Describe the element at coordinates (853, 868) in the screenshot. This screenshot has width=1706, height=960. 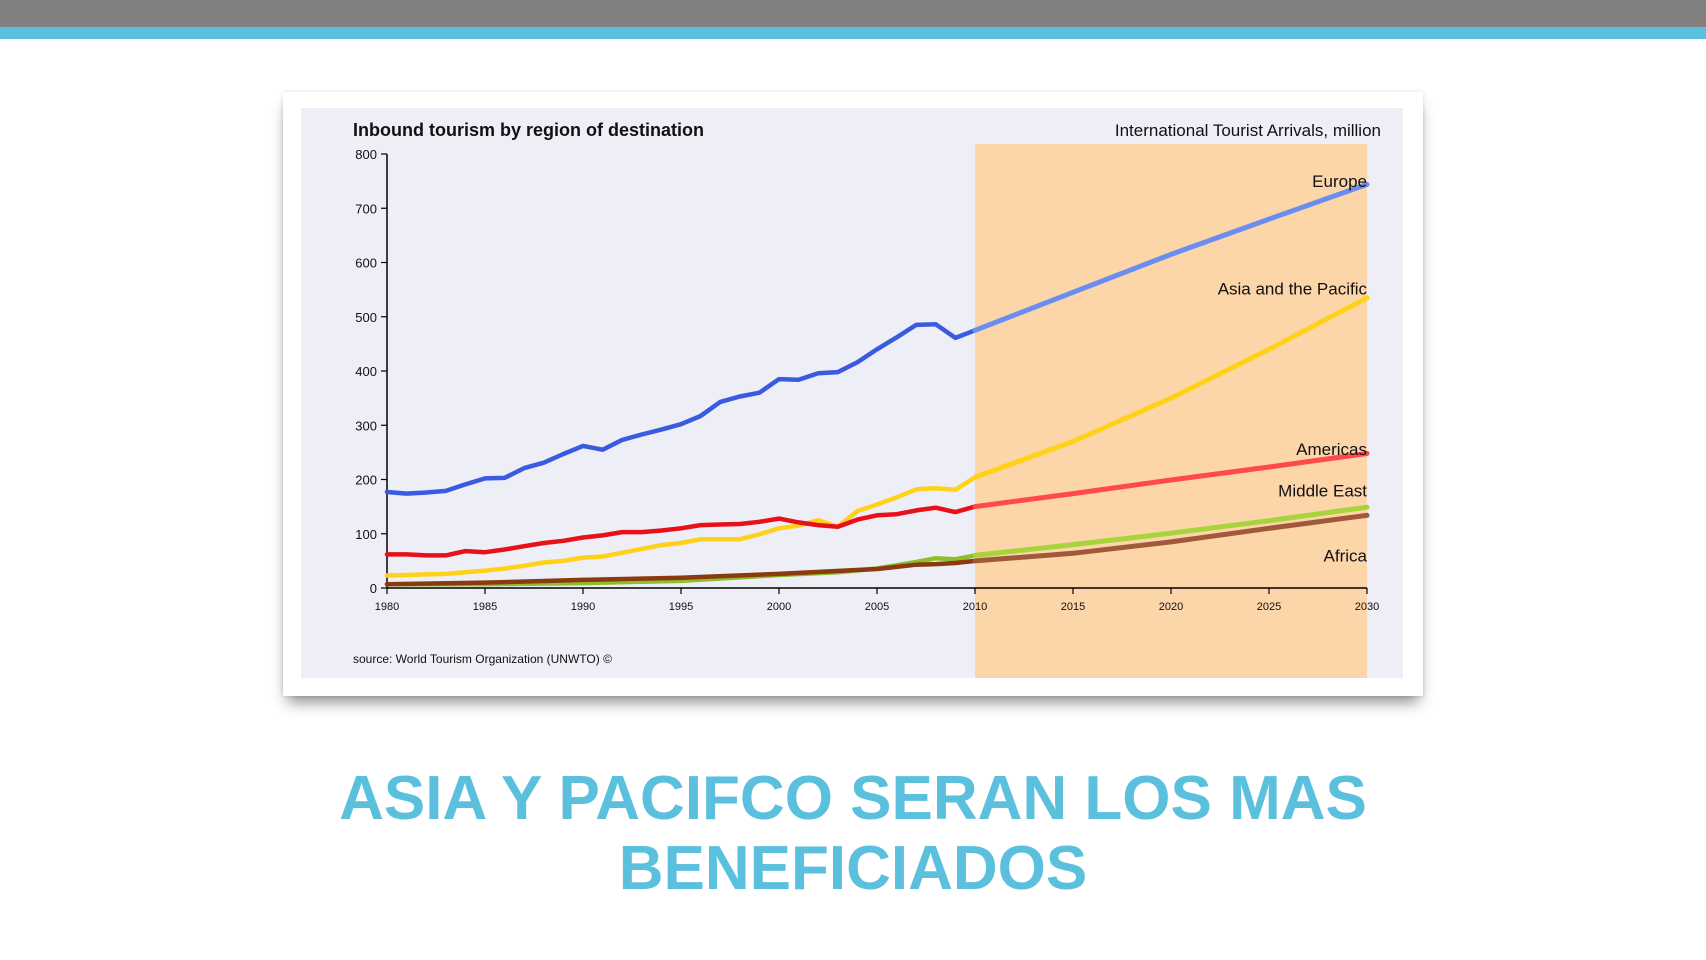
I see `slide-title-line2: BENEFICIADOS` at that location.